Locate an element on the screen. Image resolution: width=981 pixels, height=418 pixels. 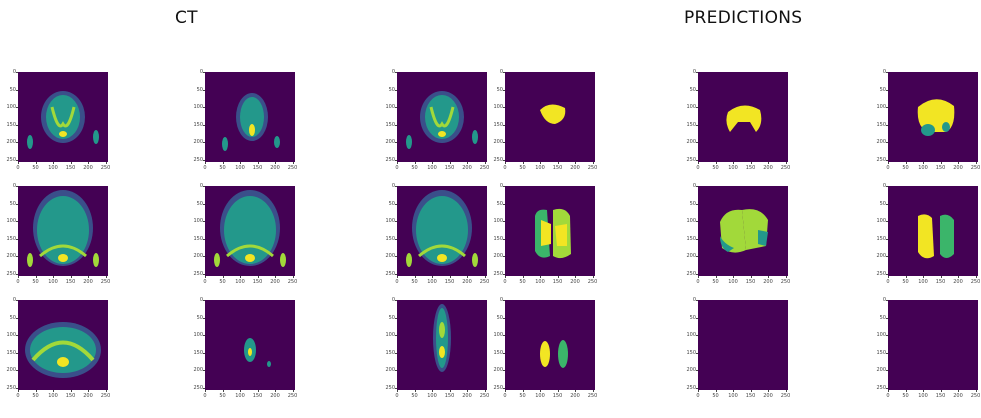
slice-image is located at coordinates (442, 345).